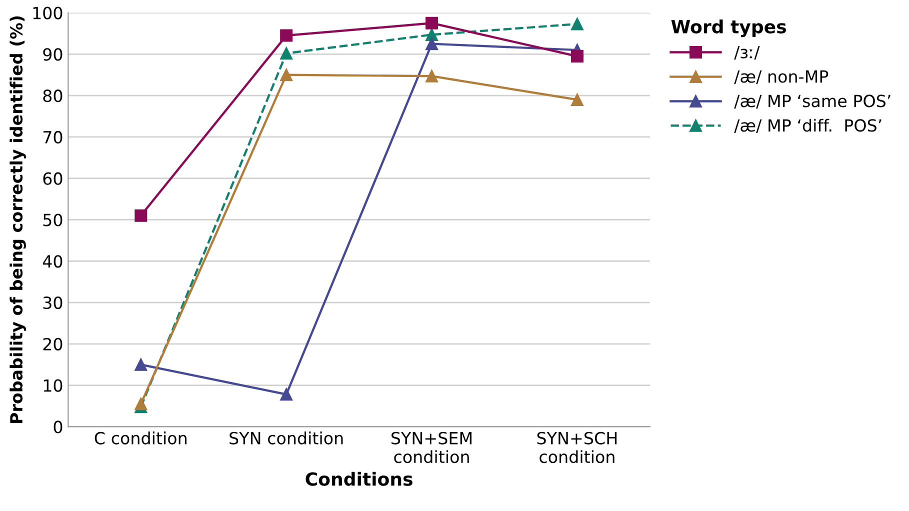 The width and height of the screenshot is (909, 511). Describe the element at coordinates (52, 303) in the screenshot. I see `y-tick-label: 30` at that location.